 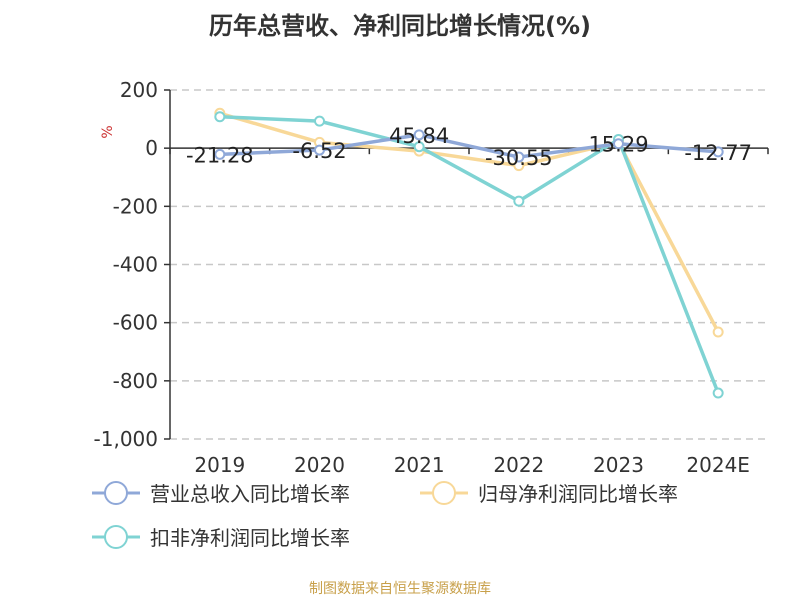 I want to click on y-tick-label: 200, so click(x=139, y=90).